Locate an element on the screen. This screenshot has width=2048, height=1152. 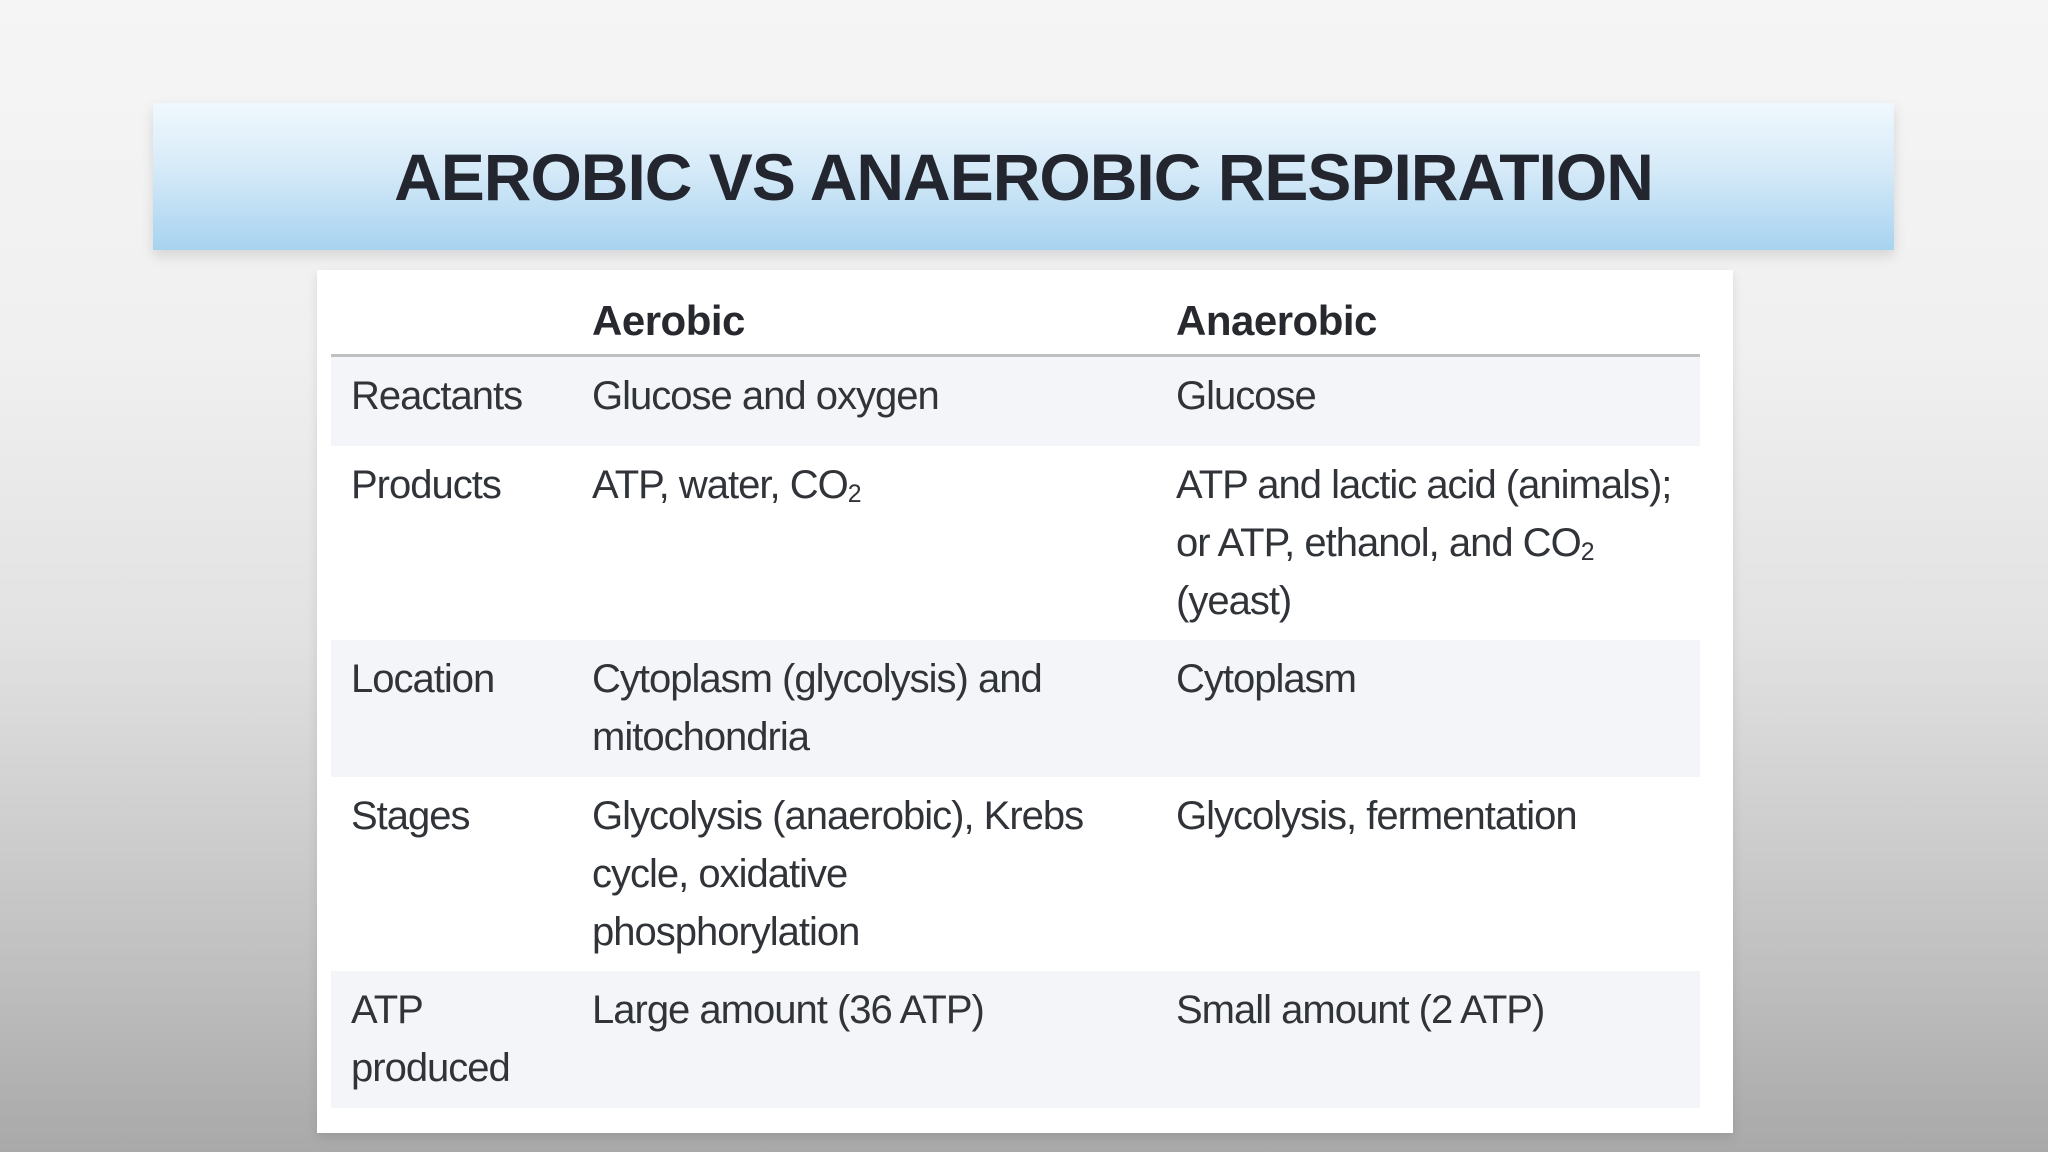
aerobic-cell: Cytoplasm (glycolysis) and mitochondria is located at coordinates (817, 708).